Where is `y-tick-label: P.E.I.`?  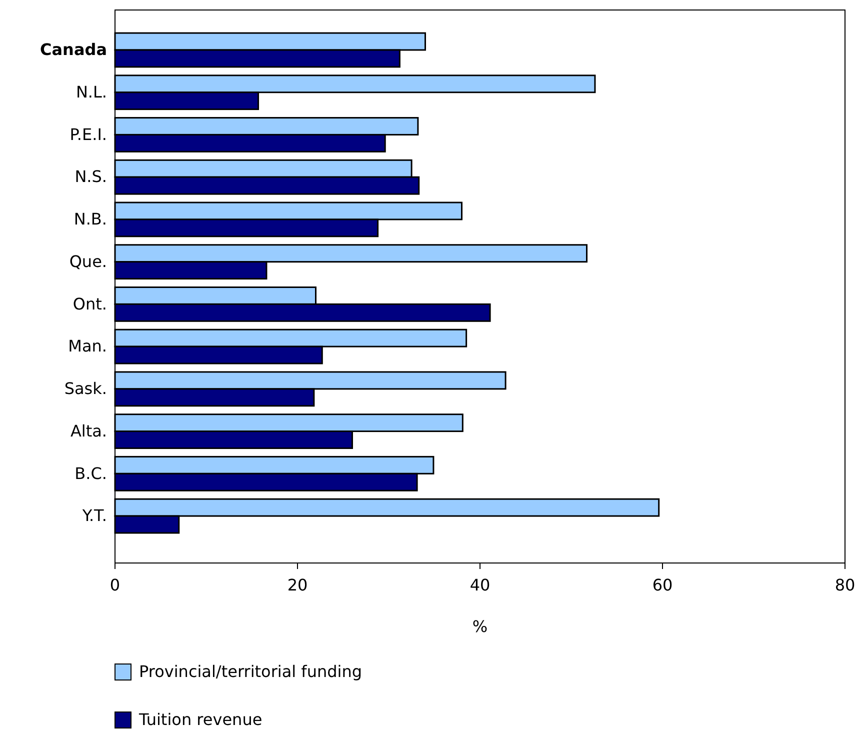
y-tick-label: P.E.I. is located at coordinates (88, 134).